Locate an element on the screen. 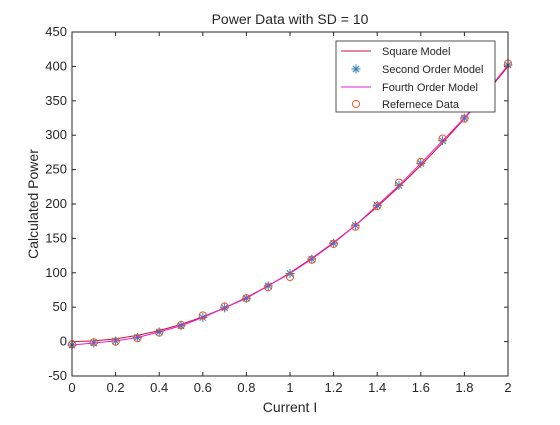 Image resolution: width=560 pixels, height=425 pixels. x-tick-label: 0.6 is located at coordinates (203, 387).